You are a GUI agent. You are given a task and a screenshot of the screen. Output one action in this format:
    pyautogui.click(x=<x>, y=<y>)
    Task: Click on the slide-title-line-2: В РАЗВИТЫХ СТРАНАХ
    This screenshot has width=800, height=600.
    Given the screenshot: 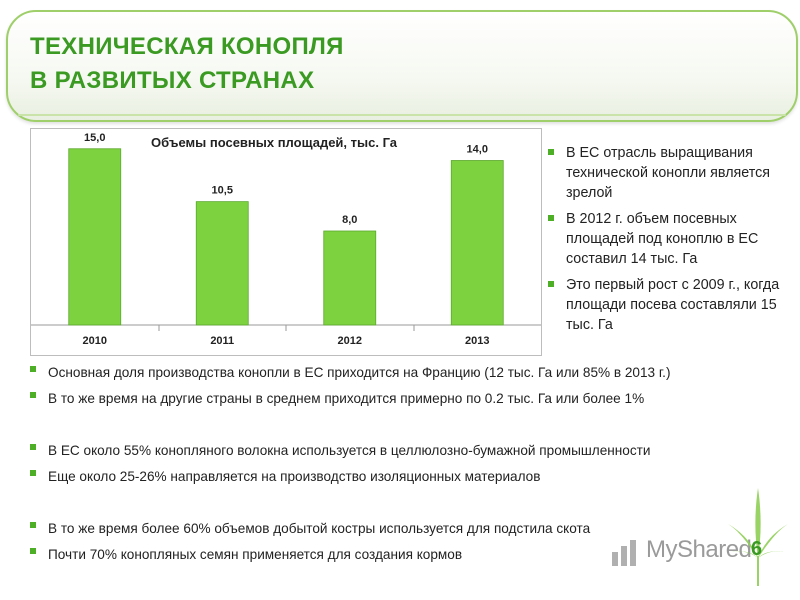 What is the action you would take?
    pyautogui.click(x=172, y=80)
    